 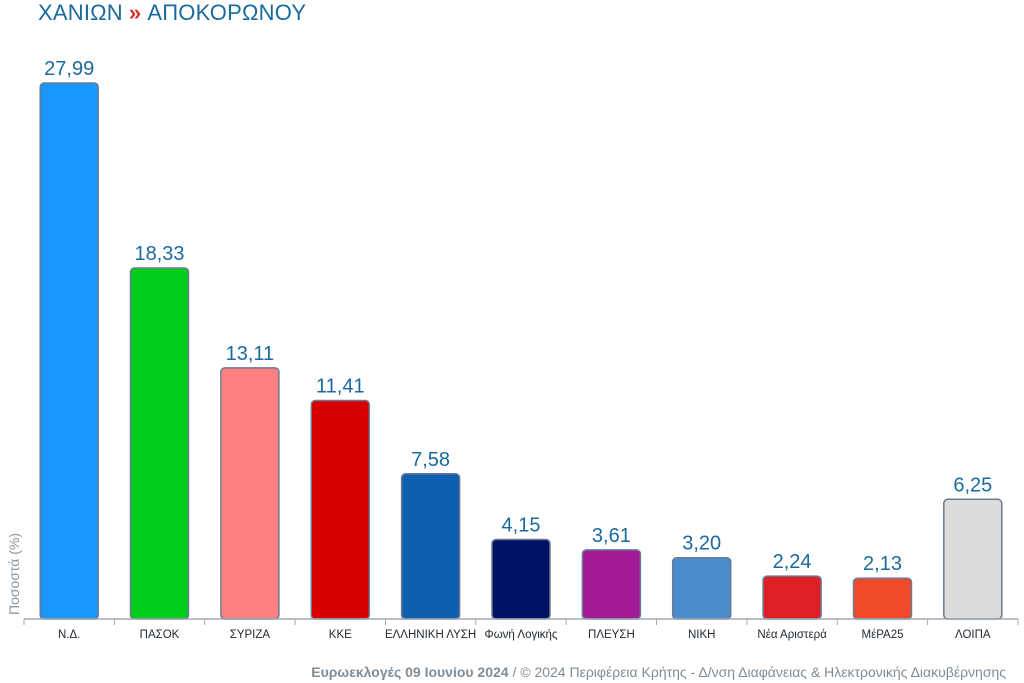 What do you see at coordinates (250, 354) in the screenshot?
I see `value-label-2: 13,11` at bounding box center [250, 354].